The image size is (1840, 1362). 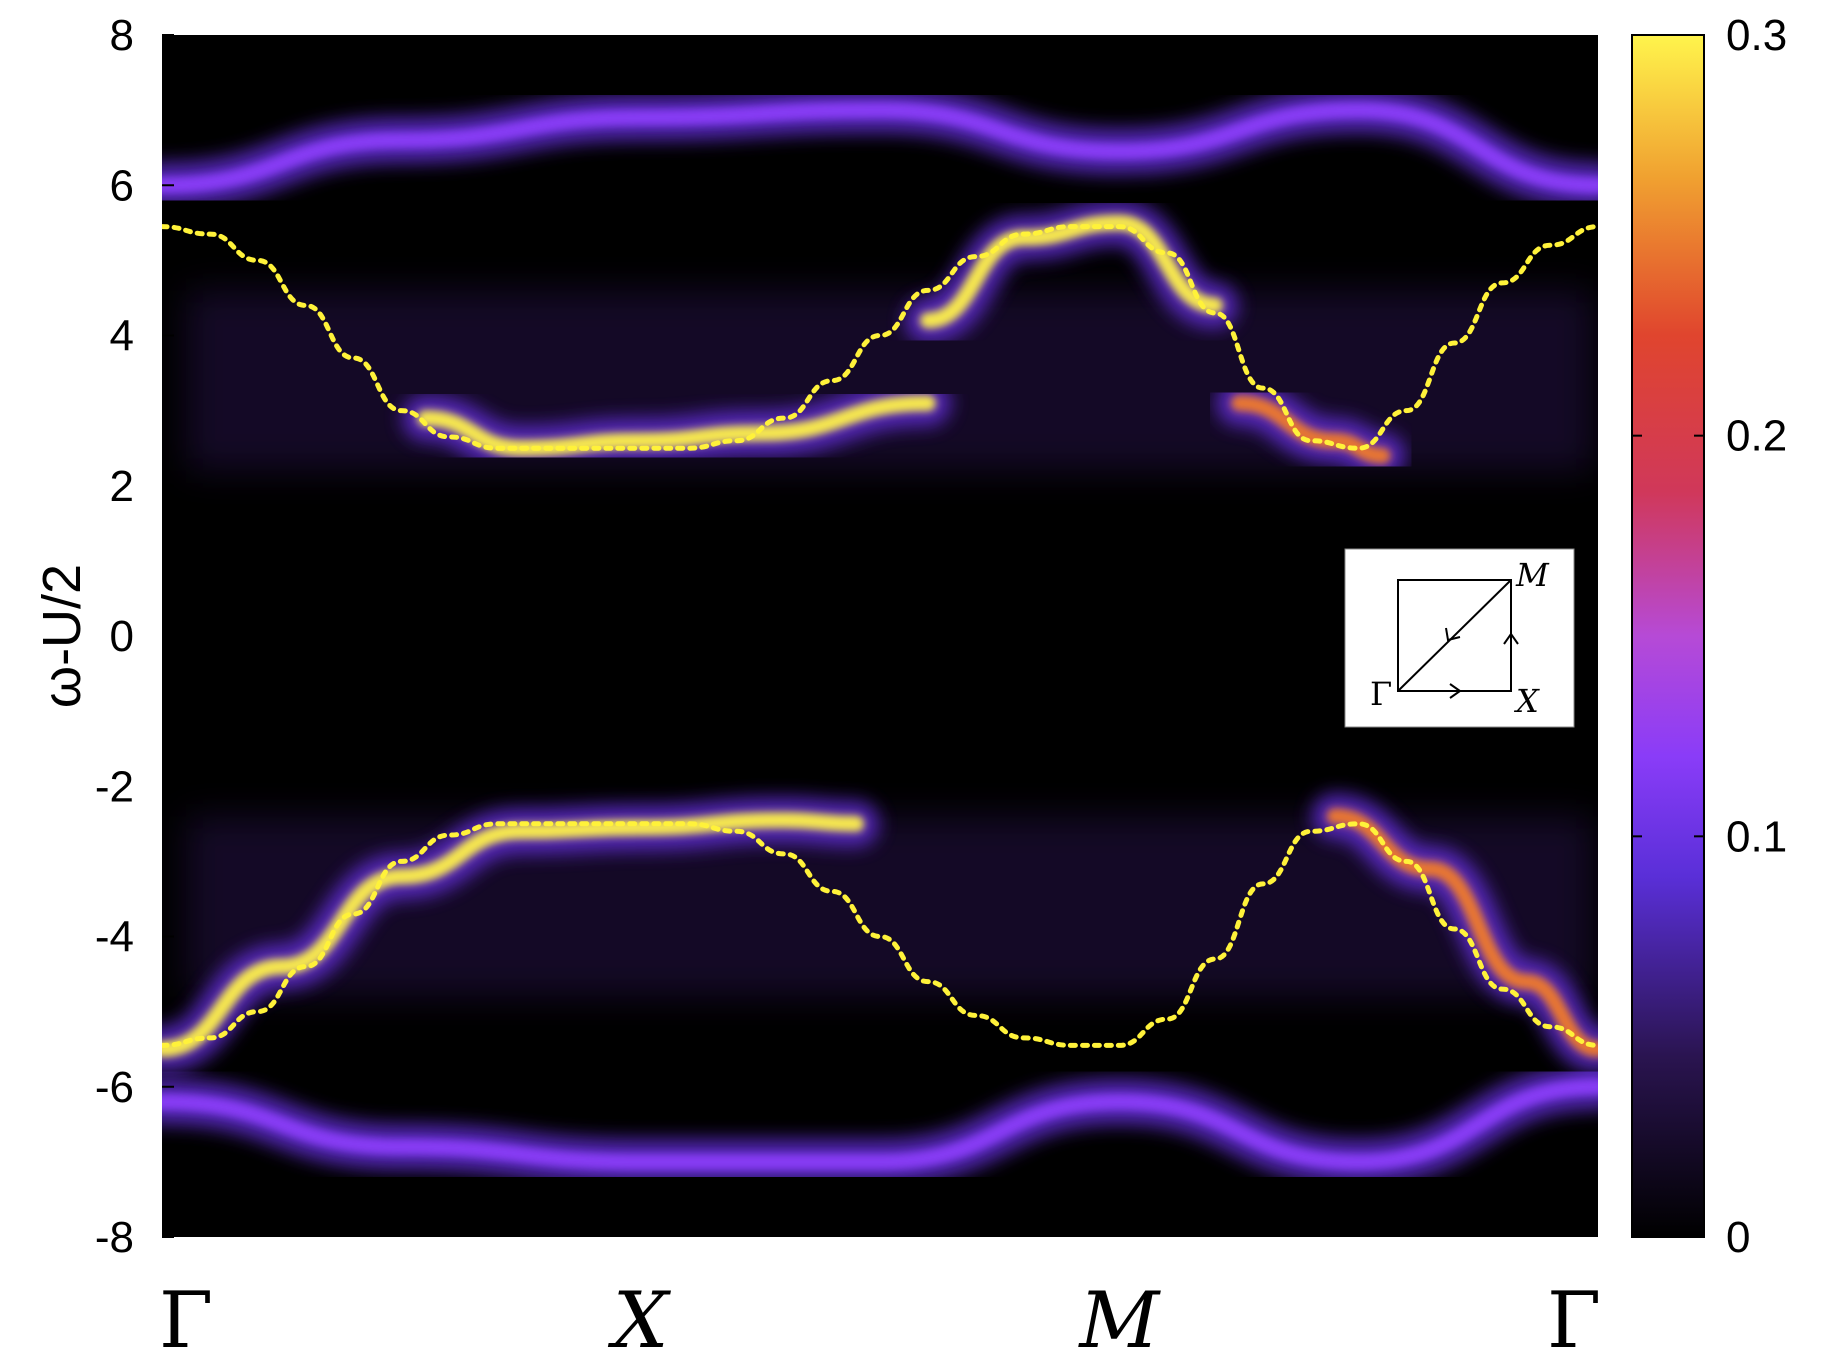 What do you see at coordinates (122, 336) in the screenshot?
I see `y-tick-label: 4` at bounding box center [122, 336].